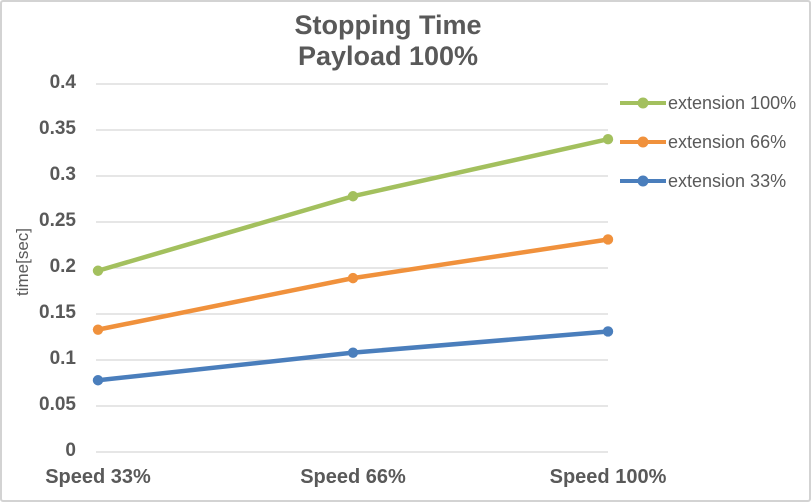 This screenshot has height=502, width=811. What do you see at coordinates (388, 56) in the screenshot?
I see `chart-title-line2: Payload 100%` at bounding box center [388, 56].